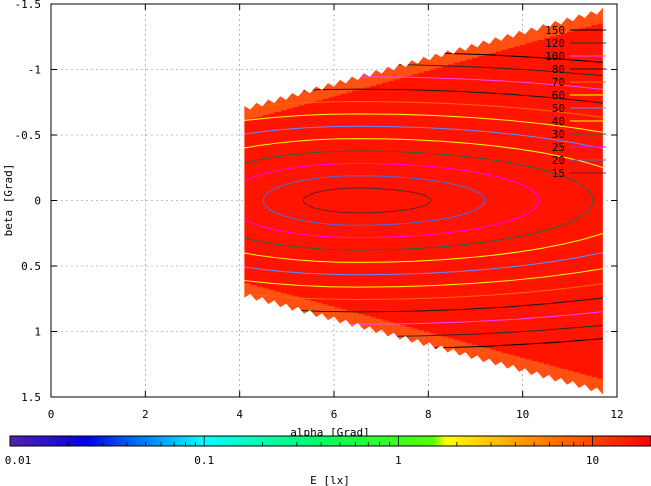 The height and width of the screenshot is (486, 651). Describe the element at coordinates (558, 173) in the screenshot. I see `legend-label: 15` at that location.